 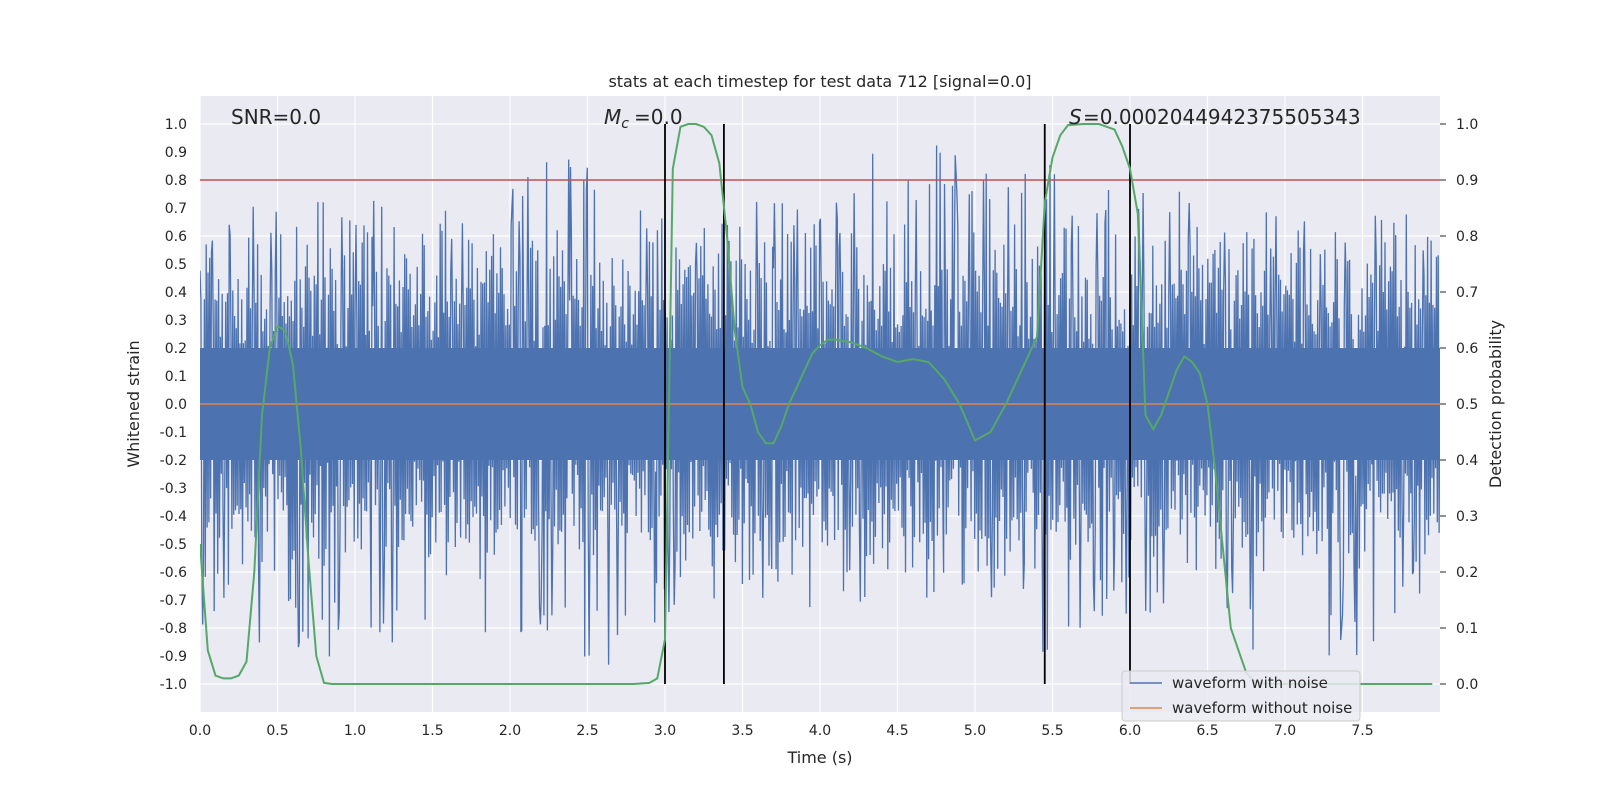 I want to click on y-tick-label: 0.7, so click(x=176, y=209).